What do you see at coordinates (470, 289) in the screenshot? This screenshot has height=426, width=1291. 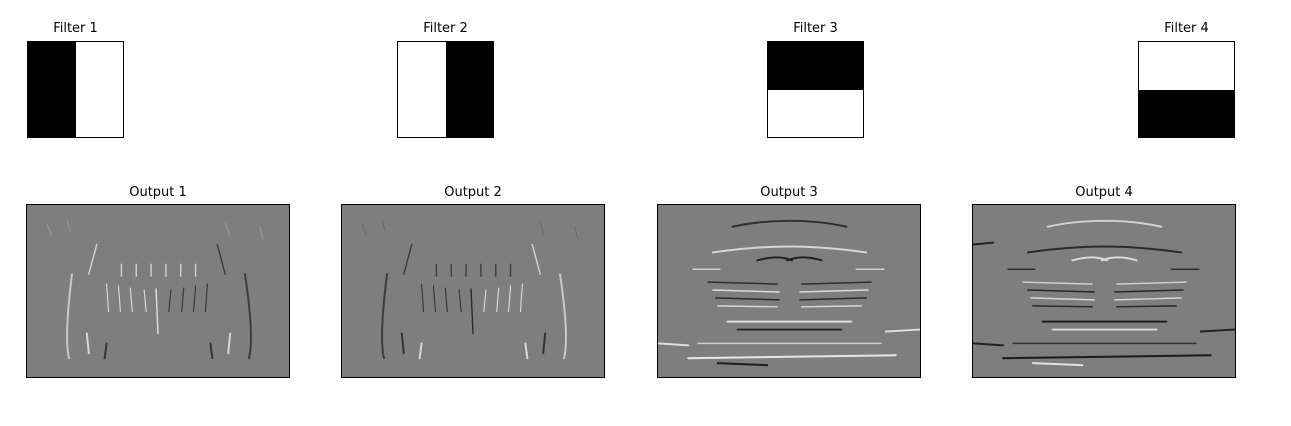 I see `output-2-car-edges` at bounding box center [470, 289].